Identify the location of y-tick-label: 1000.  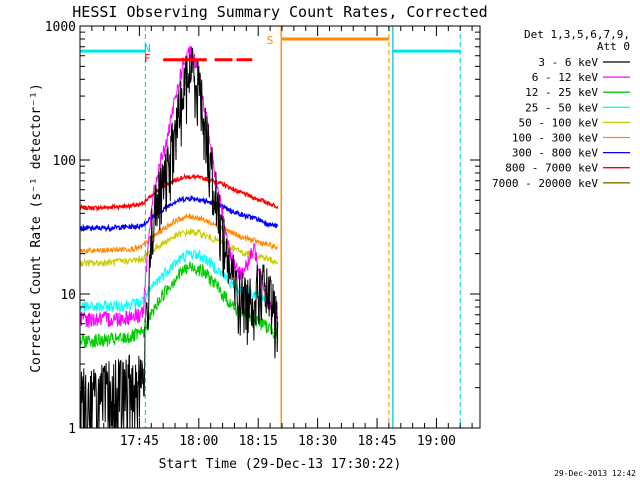
(60, 27).